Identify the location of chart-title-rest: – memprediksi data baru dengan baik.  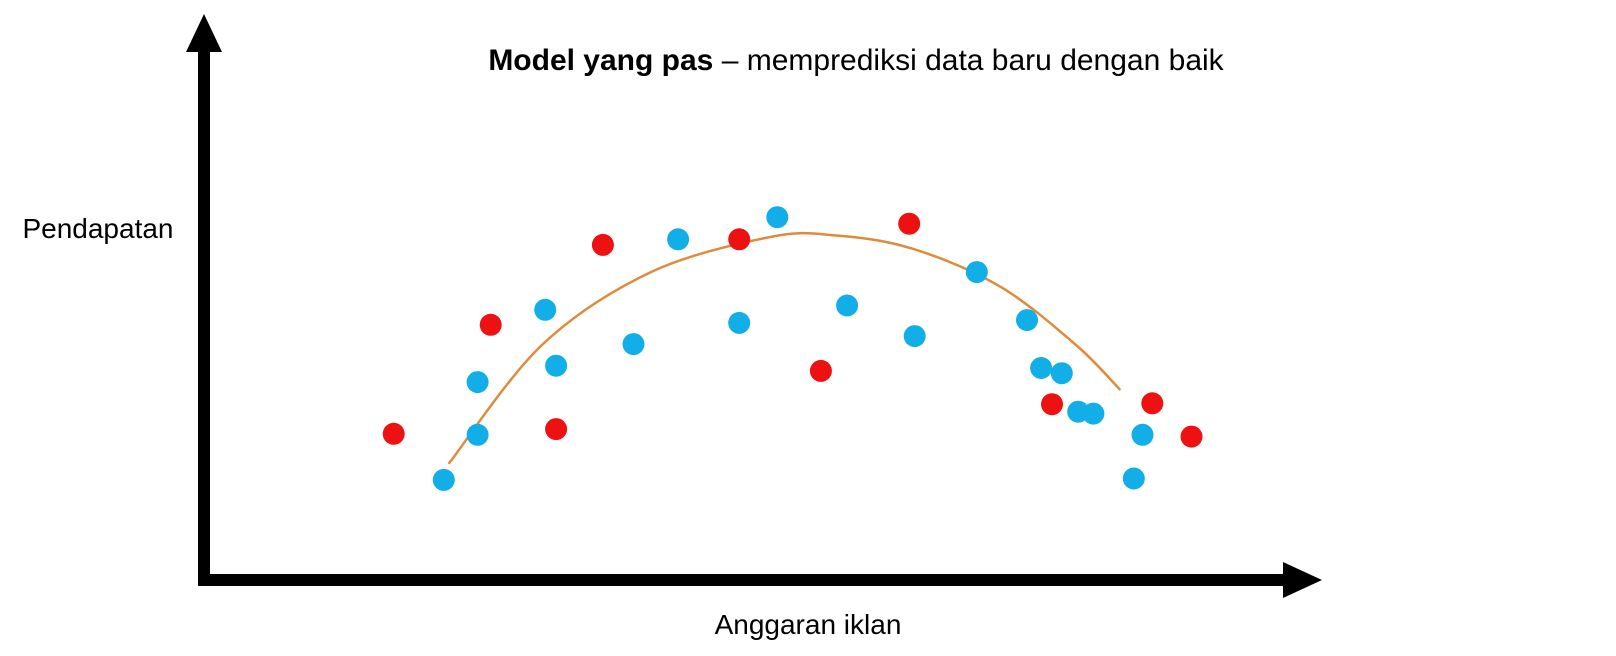
(968, 60).